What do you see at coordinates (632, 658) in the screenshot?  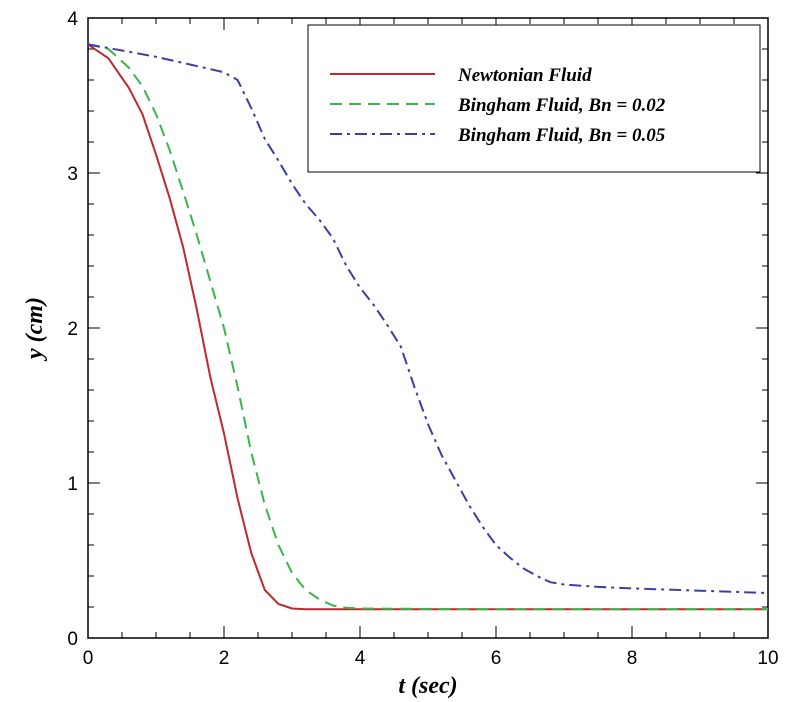 I see `x-tick-label: 8` at bounding box center [632, 658].